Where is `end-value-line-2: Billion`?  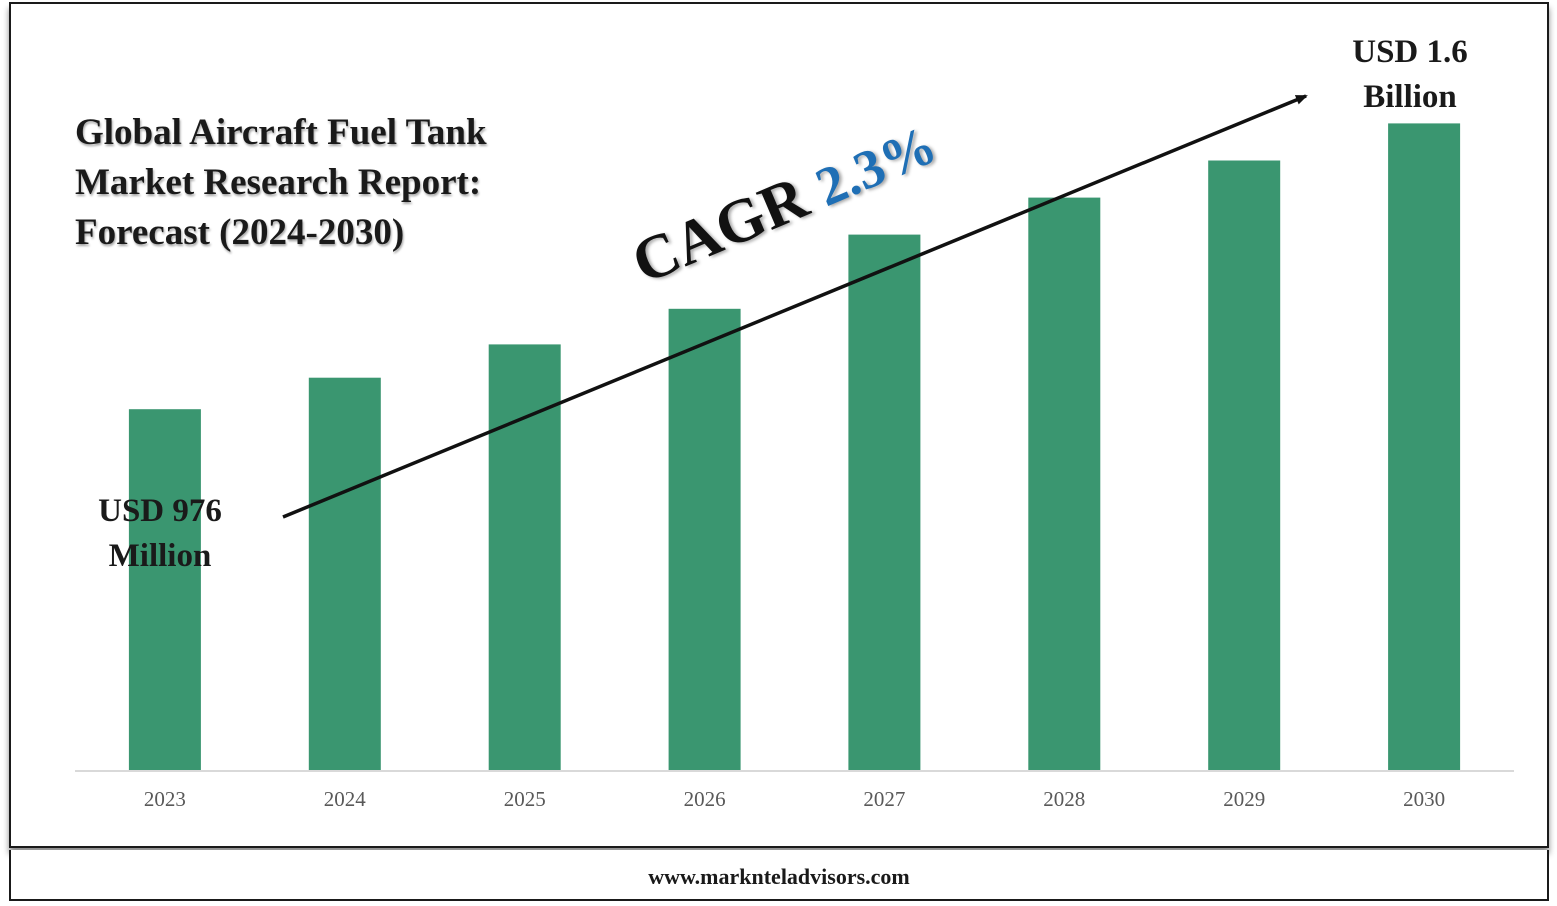 end-value-line-2: Billion is located at coordinates (1410, 97).